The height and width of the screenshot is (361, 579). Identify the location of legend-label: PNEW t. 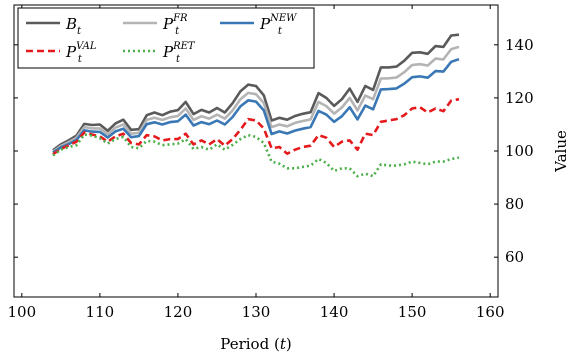
(278, 25).